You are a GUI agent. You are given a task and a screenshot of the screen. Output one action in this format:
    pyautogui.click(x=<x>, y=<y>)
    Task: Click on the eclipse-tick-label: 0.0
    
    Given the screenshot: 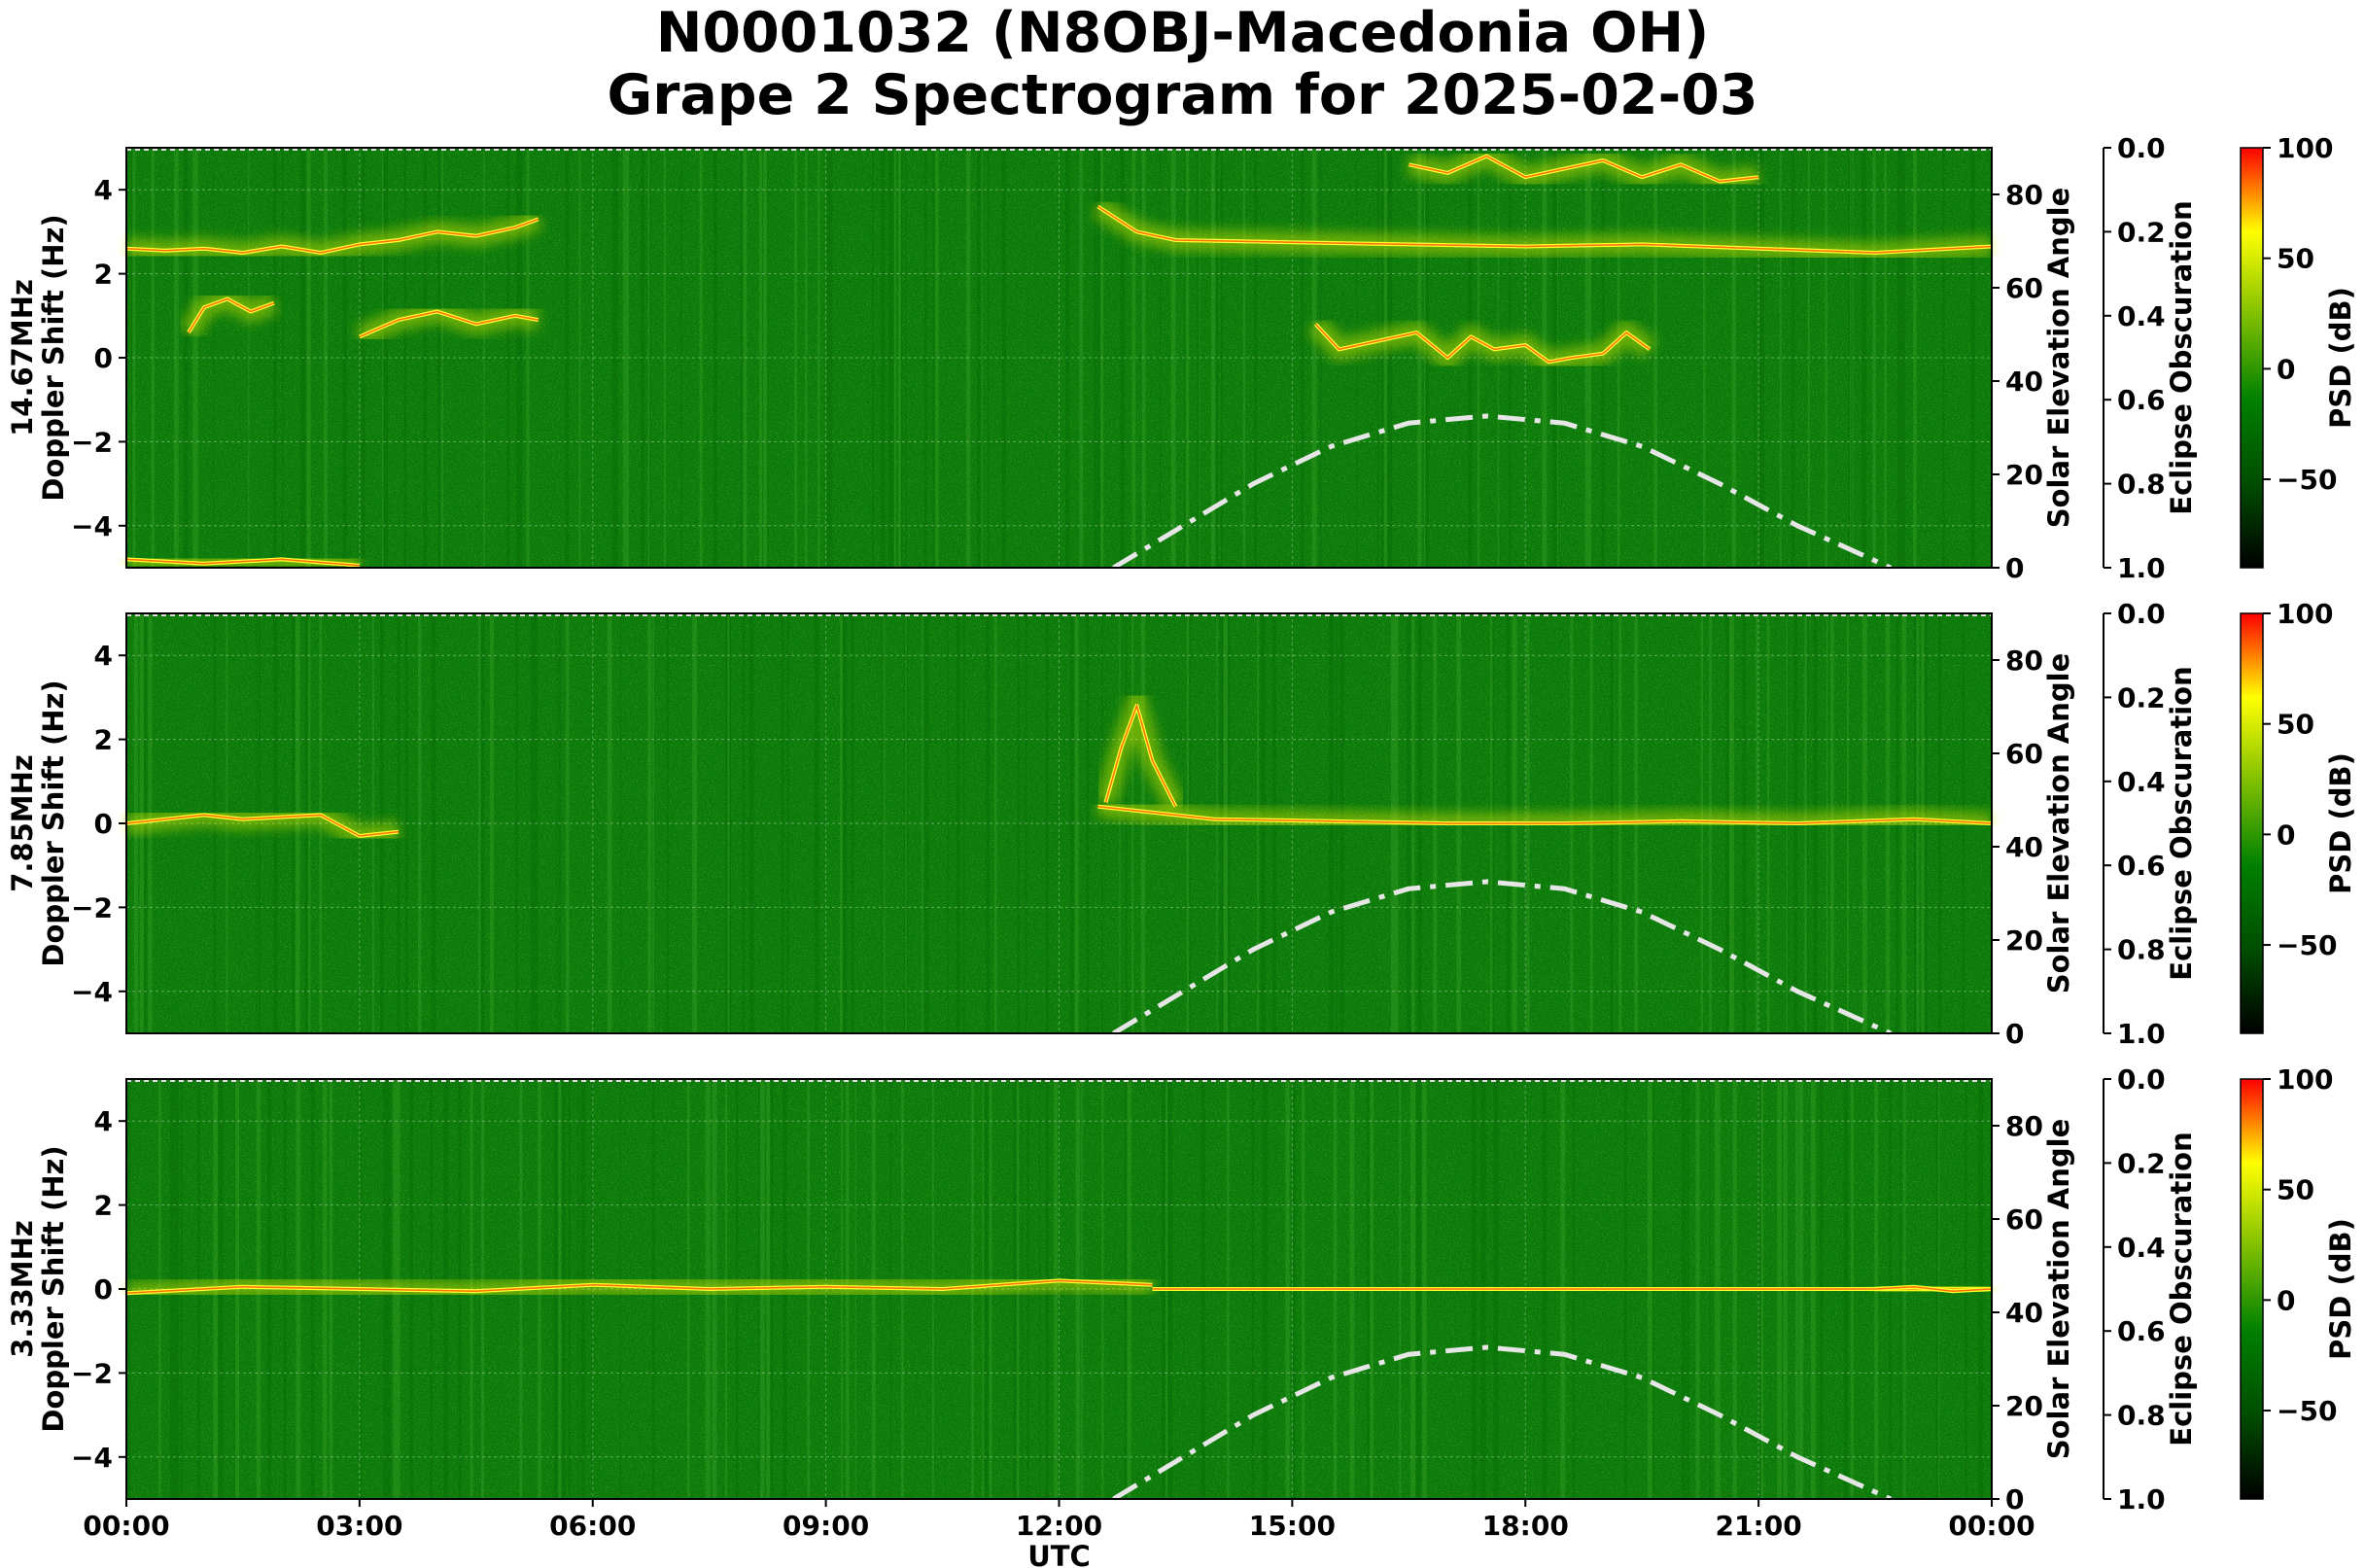 What is the action you would take?
    pyautogui.click(x=2141, y=614)
    